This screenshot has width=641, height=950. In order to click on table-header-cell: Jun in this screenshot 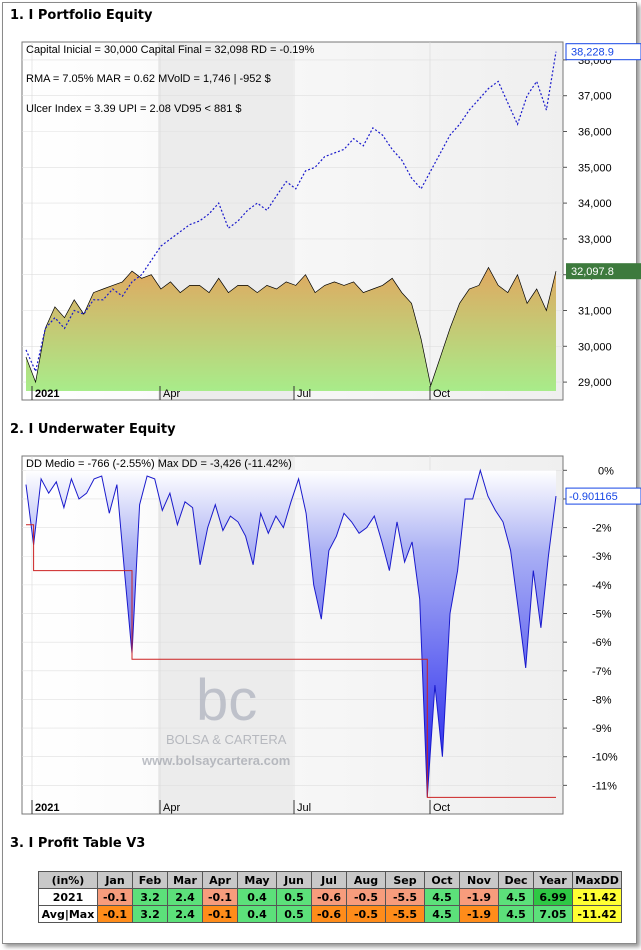, I will do `click(294, 880)`.